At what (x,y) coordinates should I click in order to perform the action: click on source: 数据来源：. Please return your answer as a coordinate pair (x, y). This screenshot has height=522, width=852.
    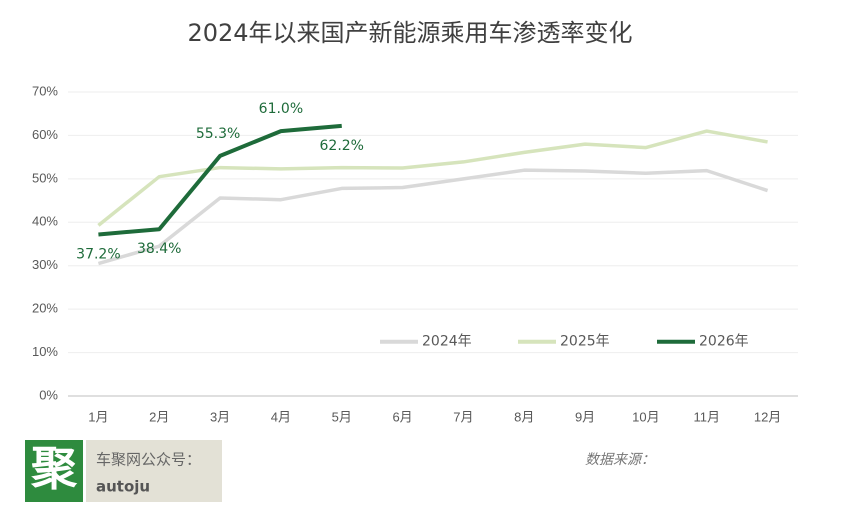
    Looking at the image, I should click on (620, 460).